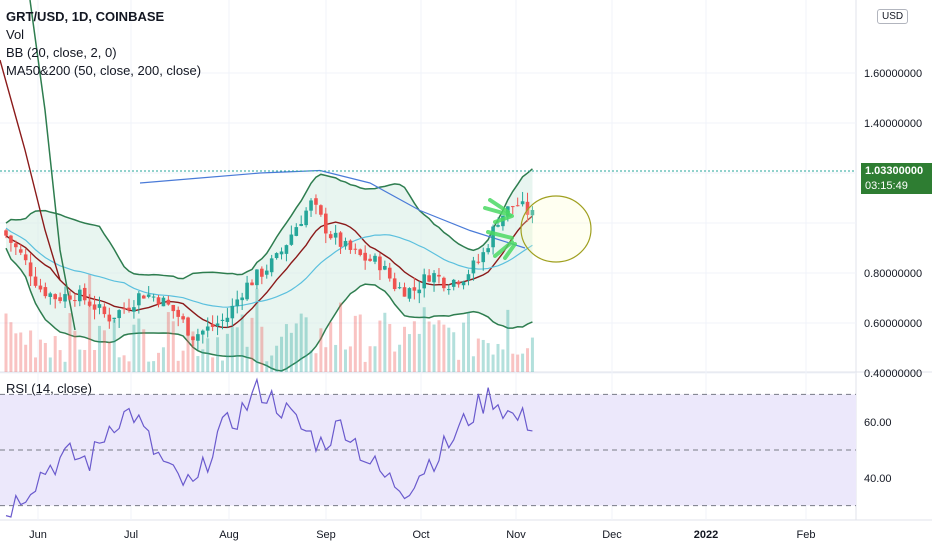 This screenshot has width=932, height=550. I want to click on symbol-title: GRT/USD, 1D, COINBASE, so click(85, 16).